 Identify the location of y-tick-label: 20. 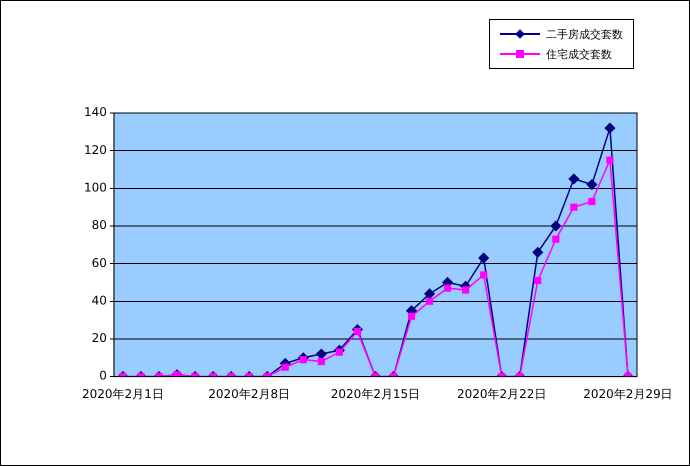
(99, 338).